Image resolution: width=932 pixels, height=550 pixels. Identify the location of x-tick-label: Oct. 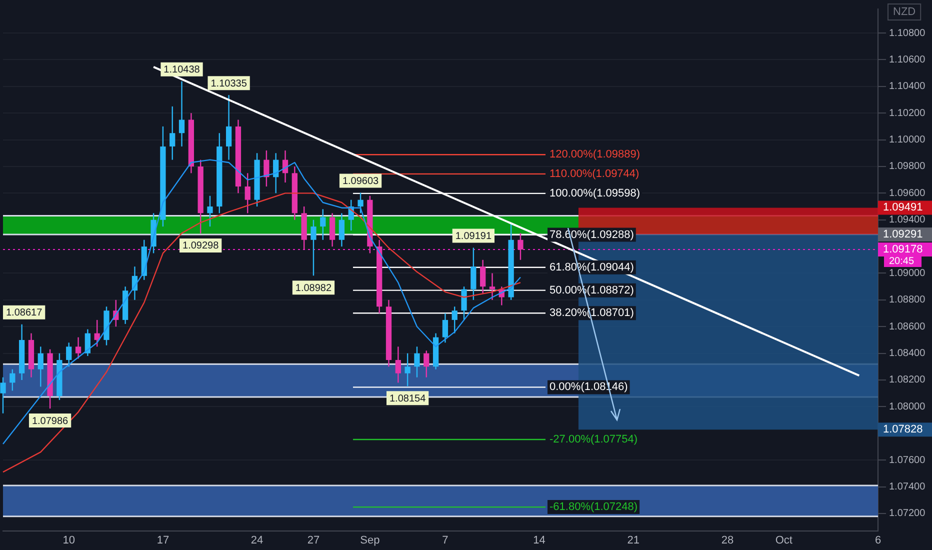
(783, 540).